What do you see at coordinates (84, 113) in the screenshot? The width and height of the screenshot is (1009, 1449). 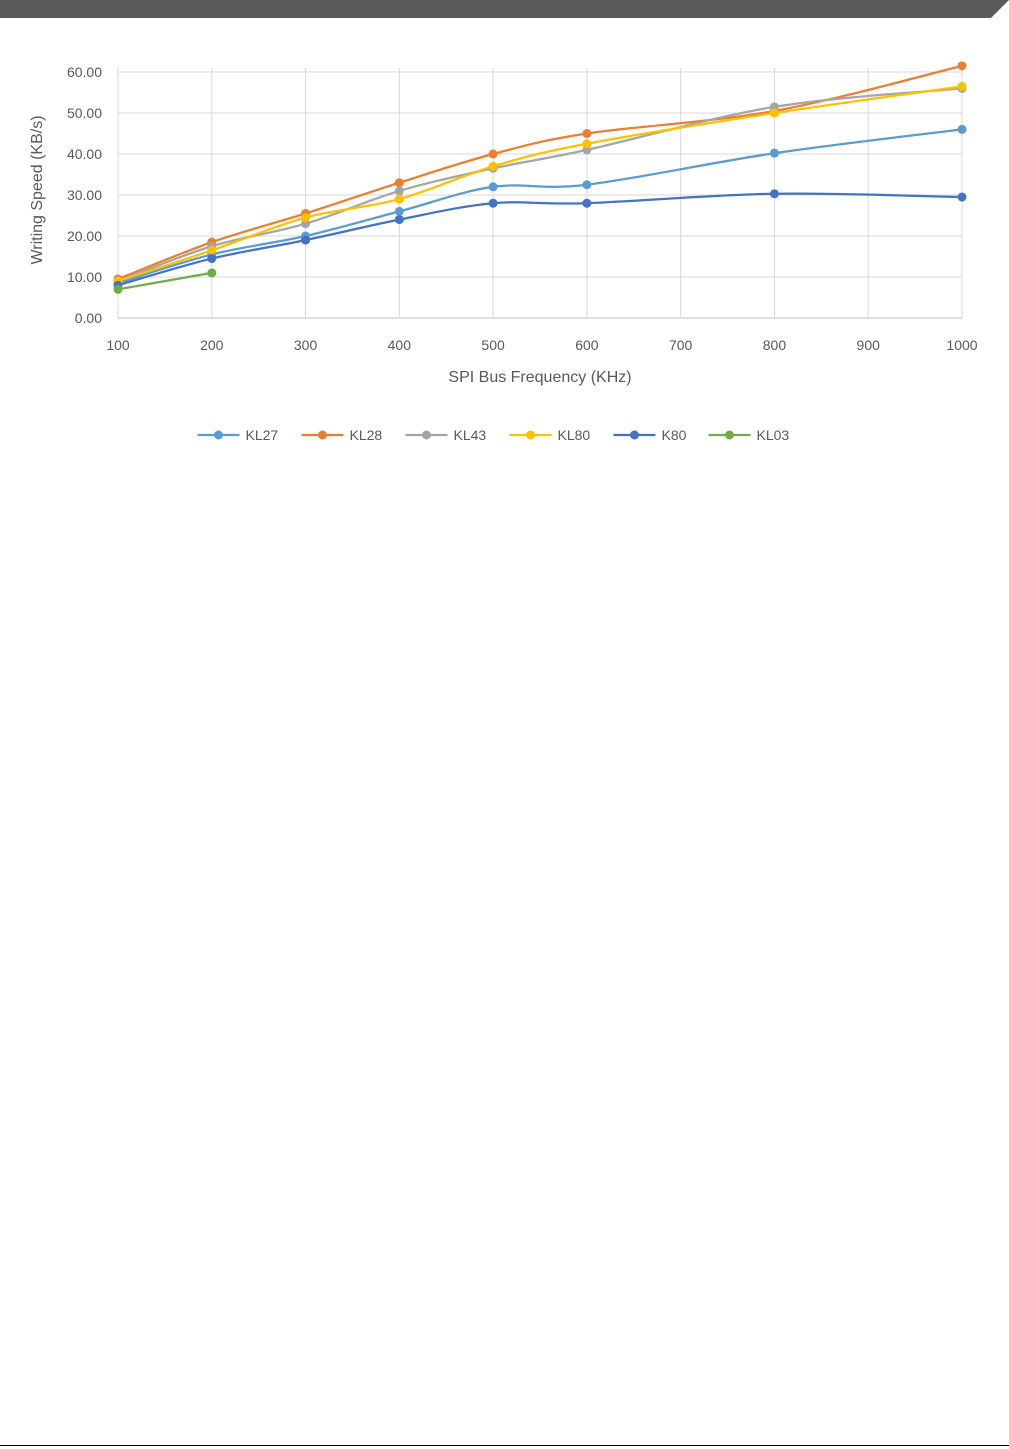 I see `y-tick-label: 50.00` at bounding box center [84, 113].